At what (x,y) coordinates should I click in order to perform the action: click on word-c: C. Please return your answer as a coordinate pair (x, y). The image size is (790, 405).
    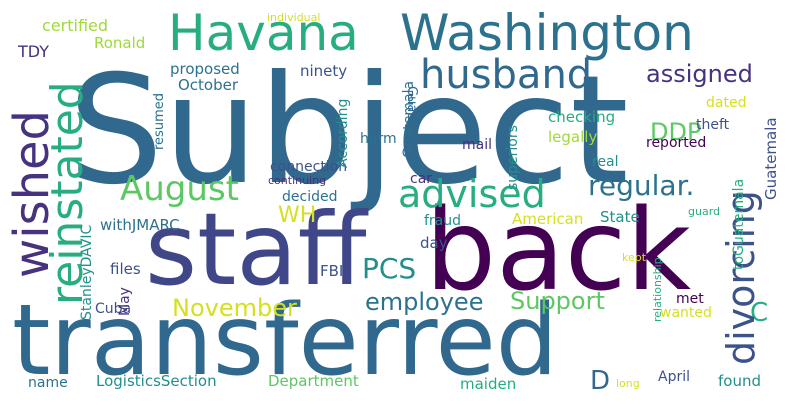
    Looking at the image, I should click on (759, 313).